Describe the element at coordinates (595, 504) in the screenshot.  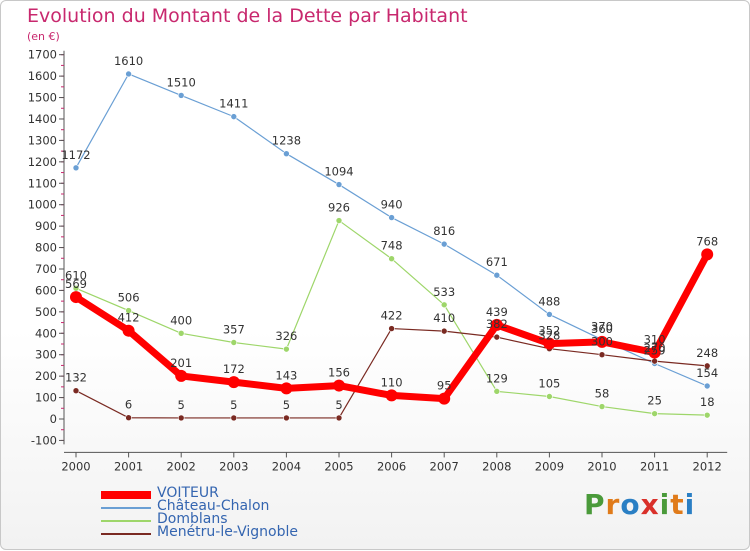
I see `logo-letter: P` at that location.